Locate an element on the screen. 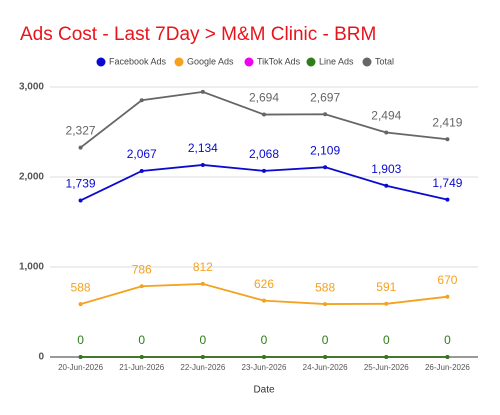  data-label: 1,903 is located at coordinates (386, 169).